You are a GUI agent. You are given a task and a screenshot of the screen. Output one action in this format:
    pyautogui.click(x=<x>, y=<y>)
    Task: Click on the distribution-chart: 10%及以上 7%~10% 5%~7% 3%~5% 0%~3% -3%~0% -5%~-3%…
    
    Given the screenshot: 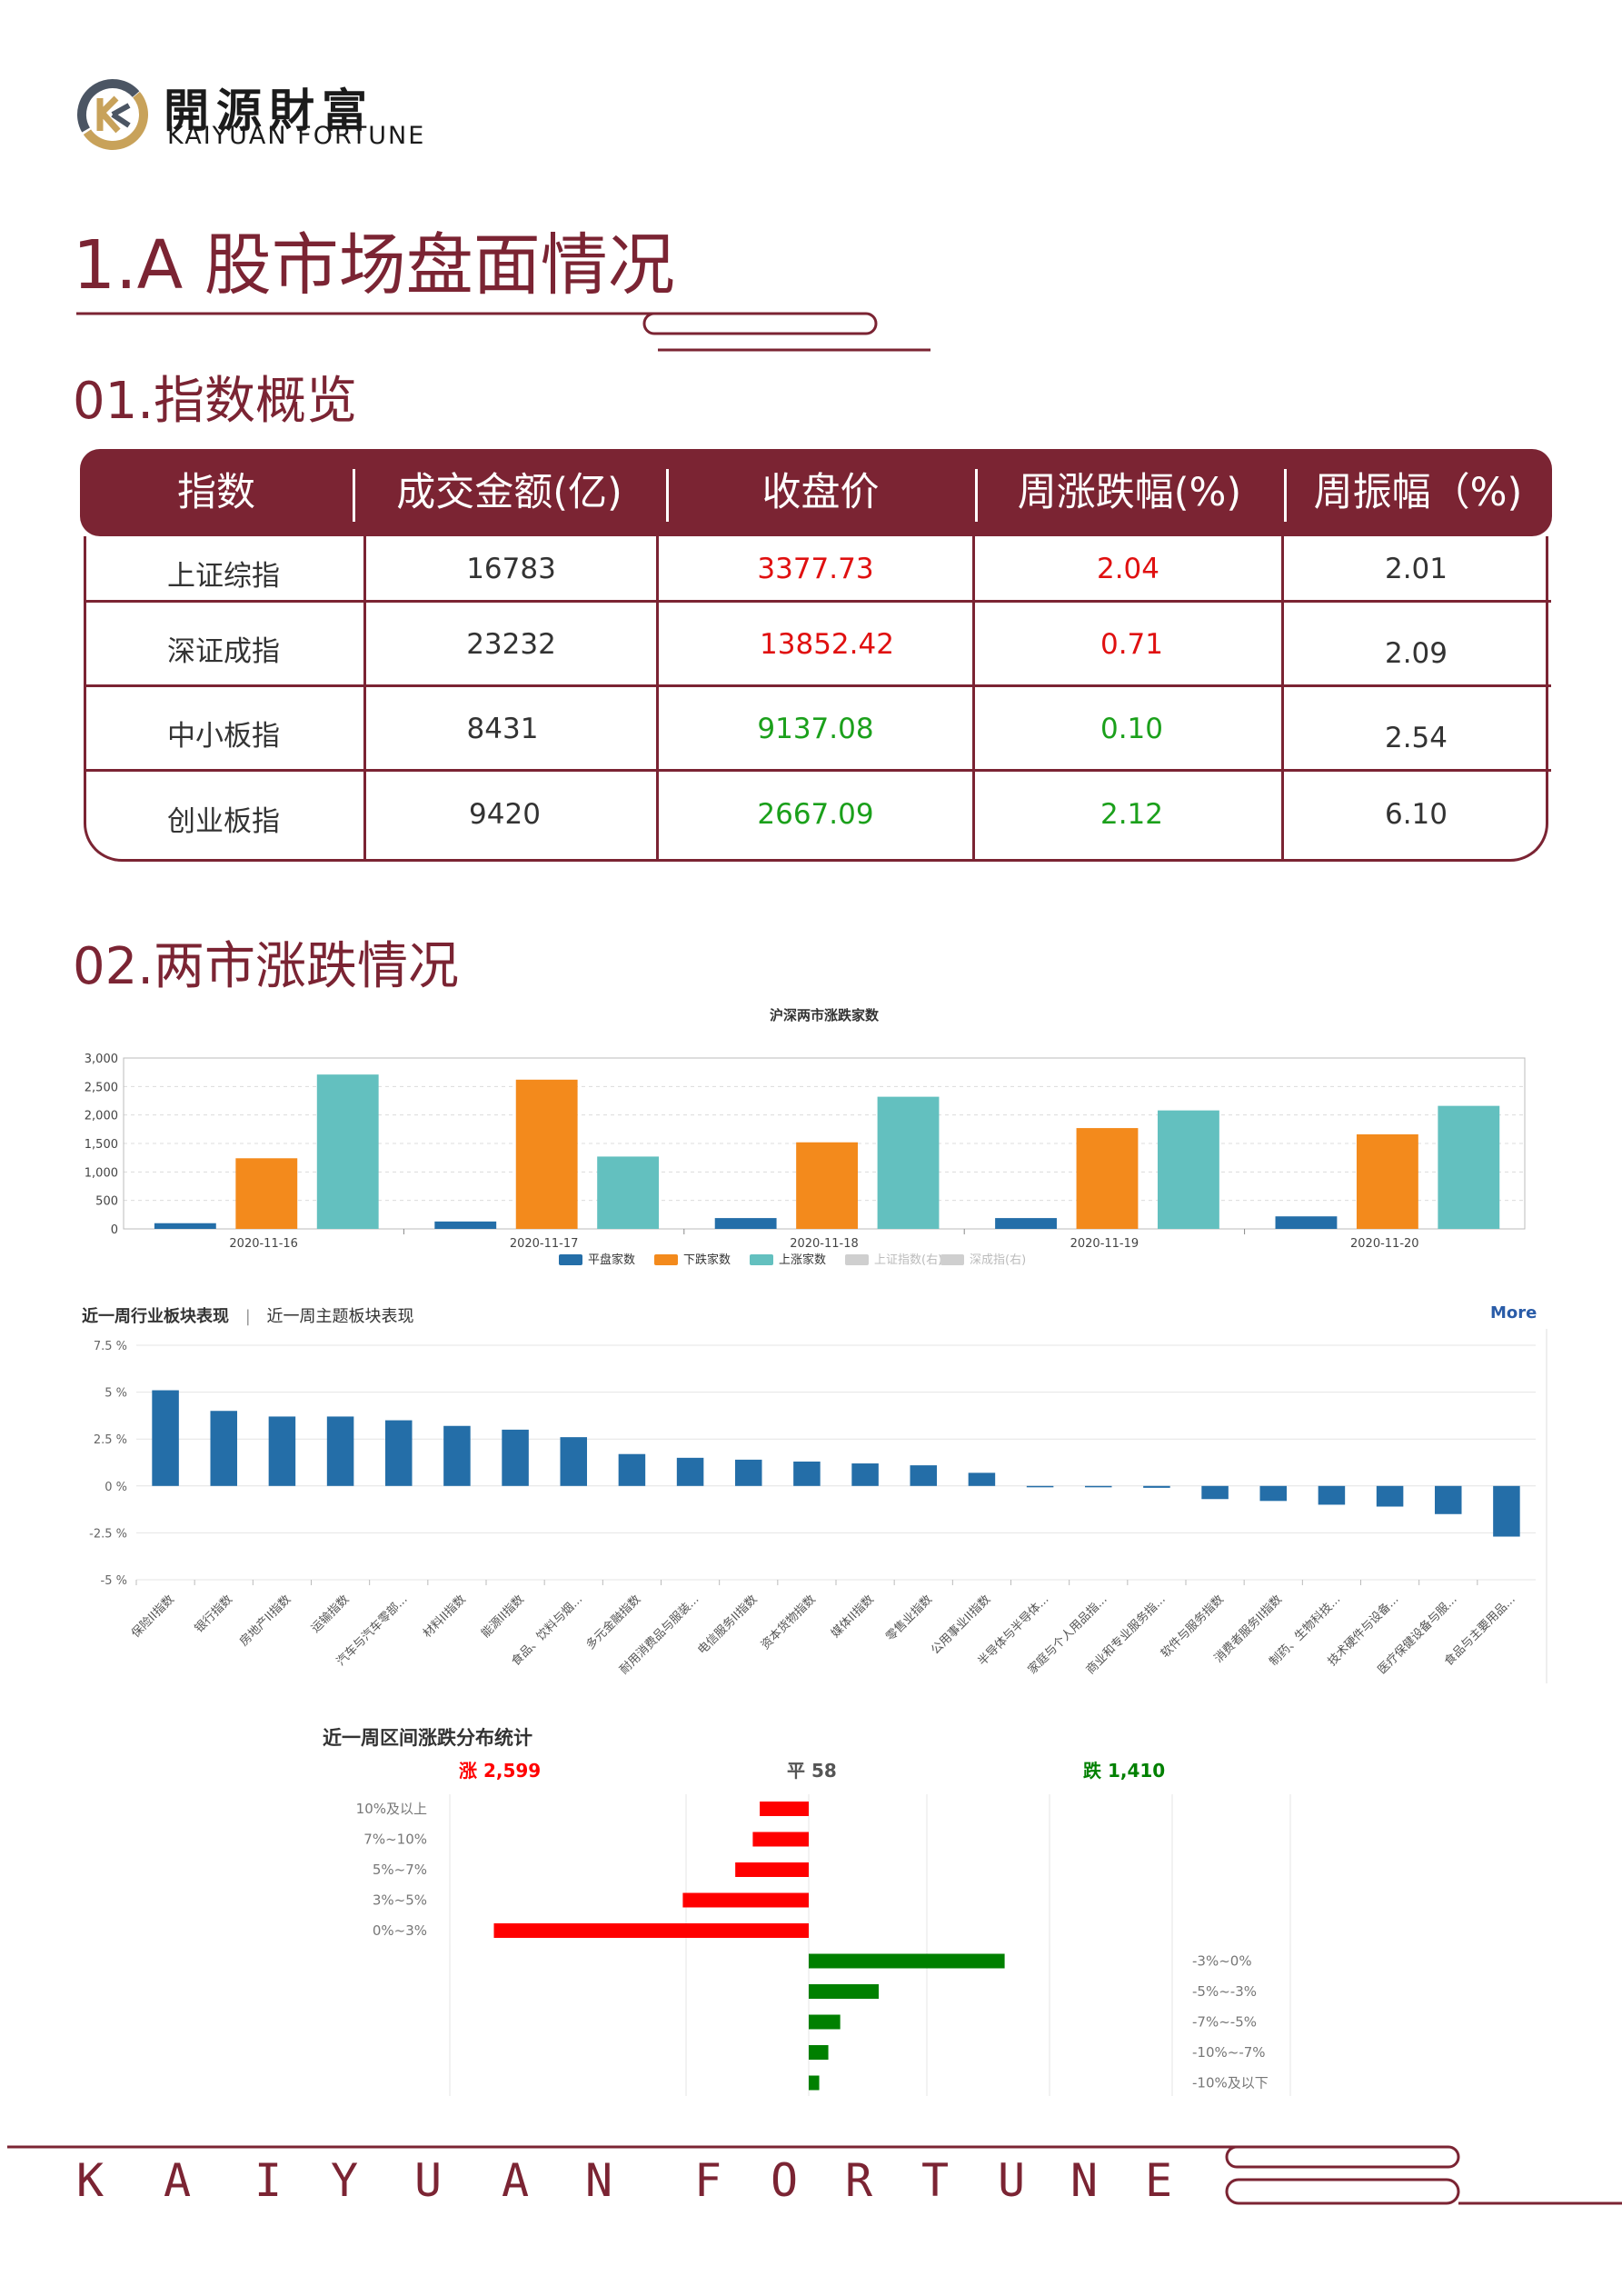 What is the action you would take?
    pyautogui.click(x=823, y=1945)
    